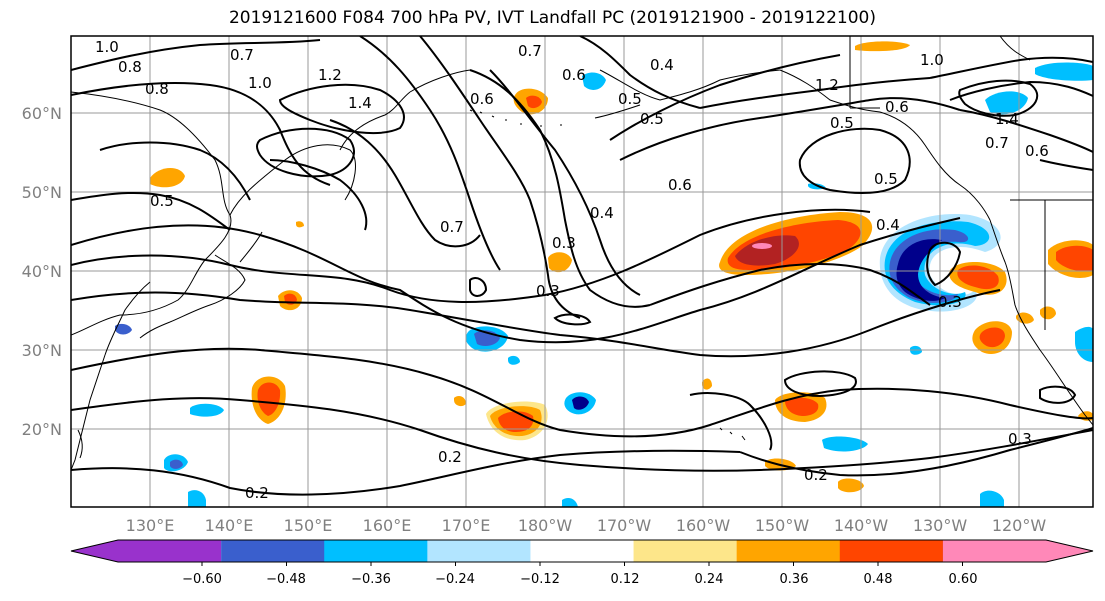 The width and height of the screenshot is (1105, 601). Describe the element at coordinates (41, 350) in the screenshot. I see `lat-label: 30°N` at that location.